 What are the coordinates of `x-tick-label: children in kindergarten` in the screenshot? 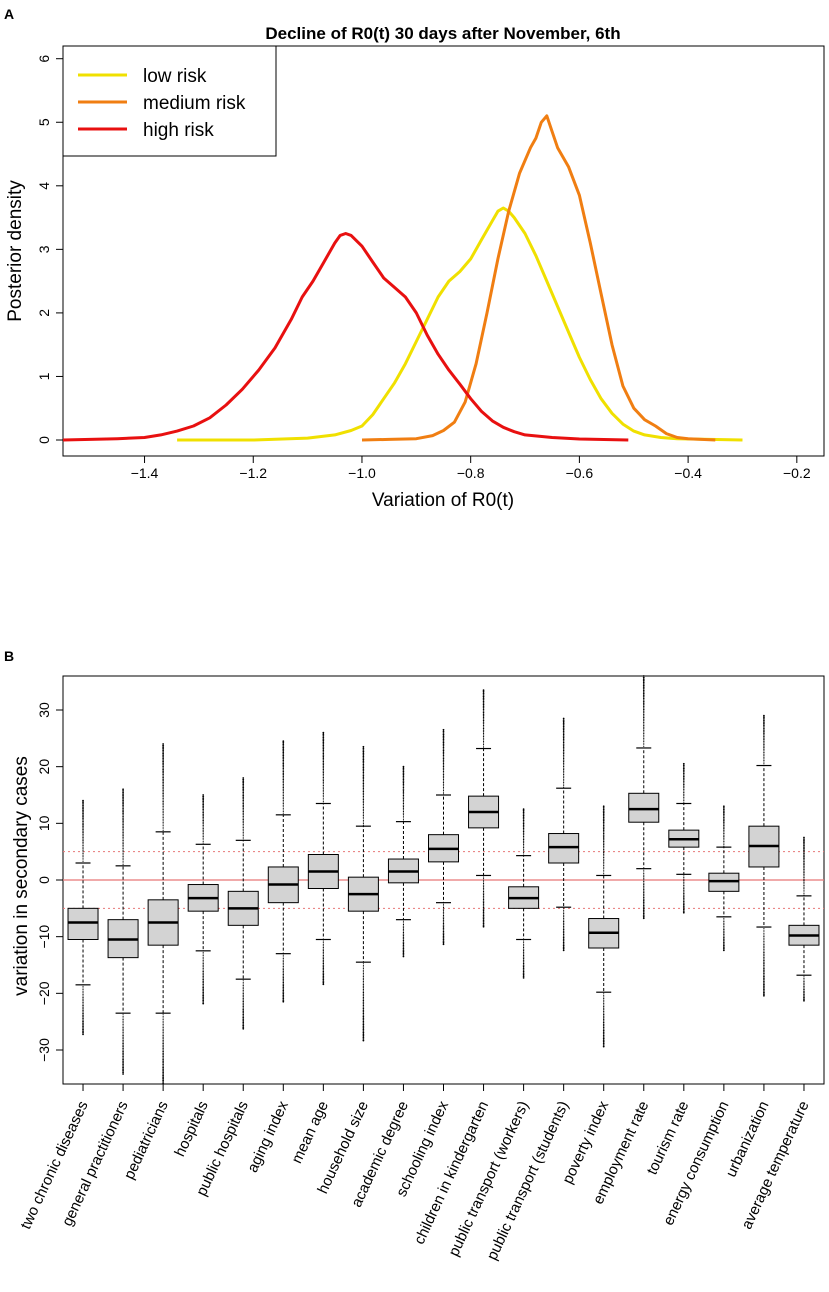 It's located at (451, 1173).